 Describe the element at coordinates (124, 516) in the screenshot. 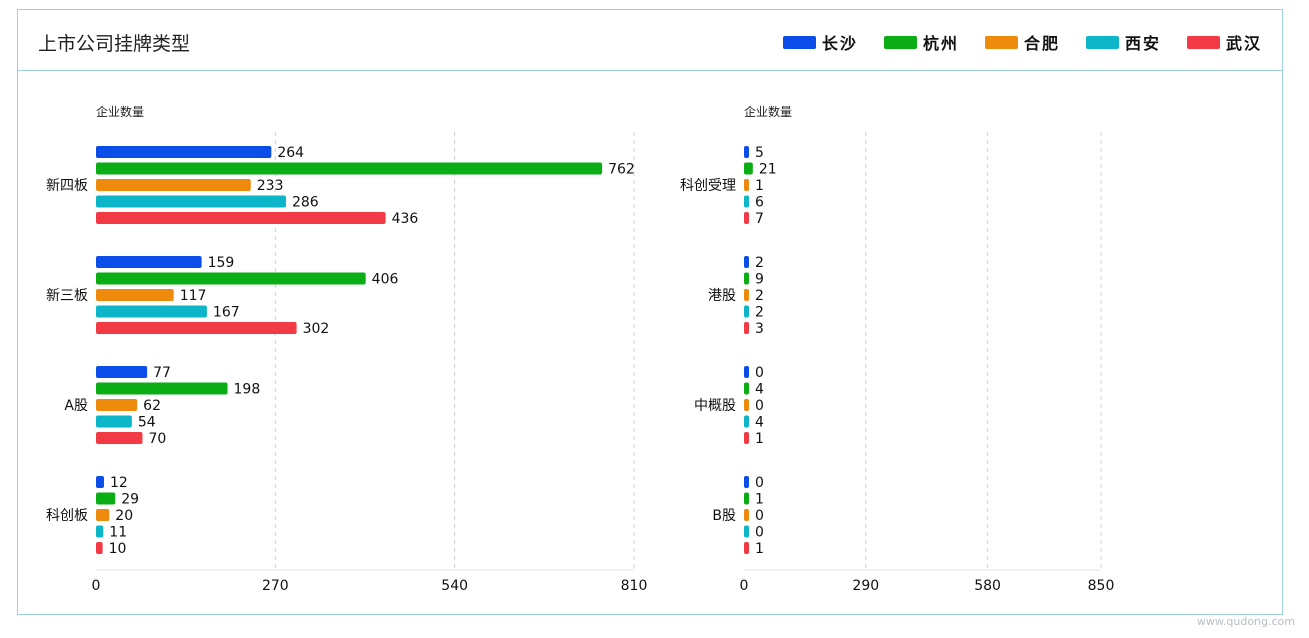

I see `data-label: 20` at that location.